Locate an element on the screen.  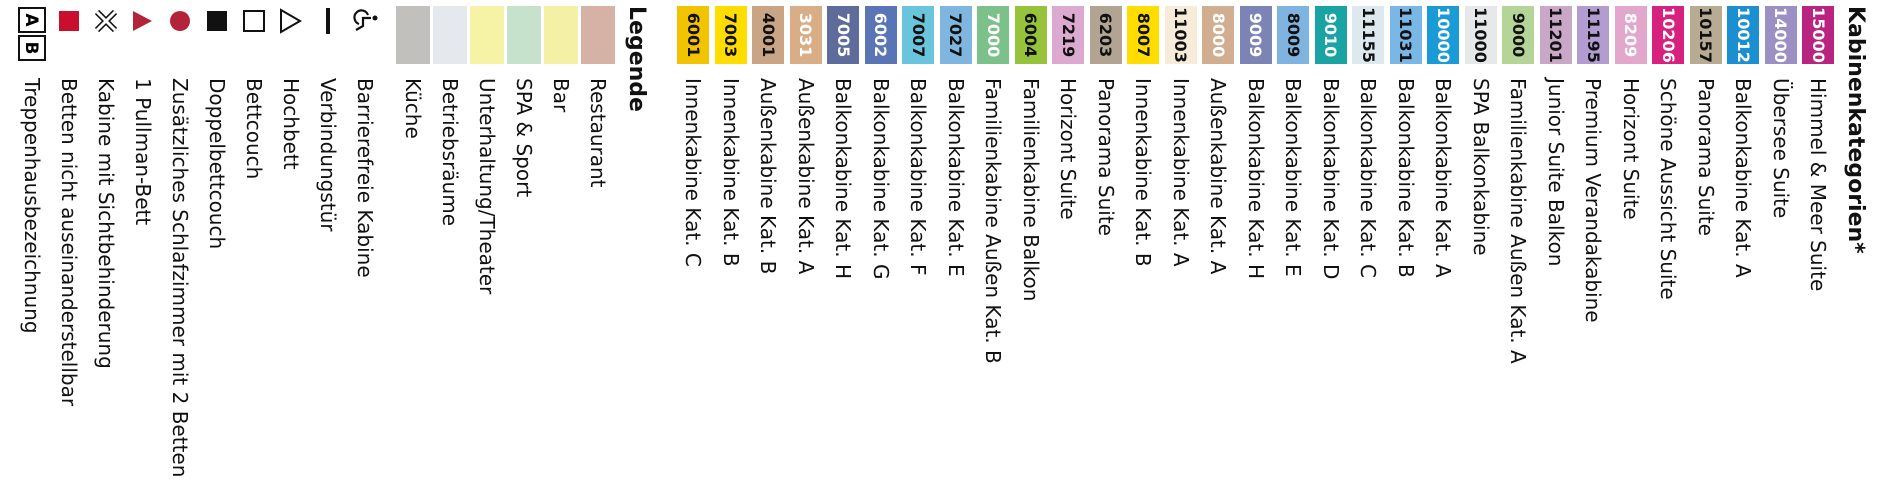
legend-row: 10012 Balkonkabine Kat. A is located at coordinates (1744, 250).